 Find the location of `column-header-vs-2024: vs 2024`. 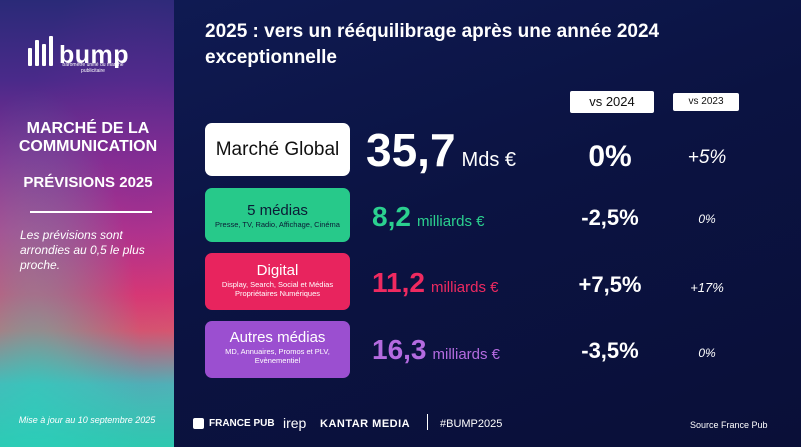

column-header-vs-2024: vs 2024 is located at coordinates (612, 102).